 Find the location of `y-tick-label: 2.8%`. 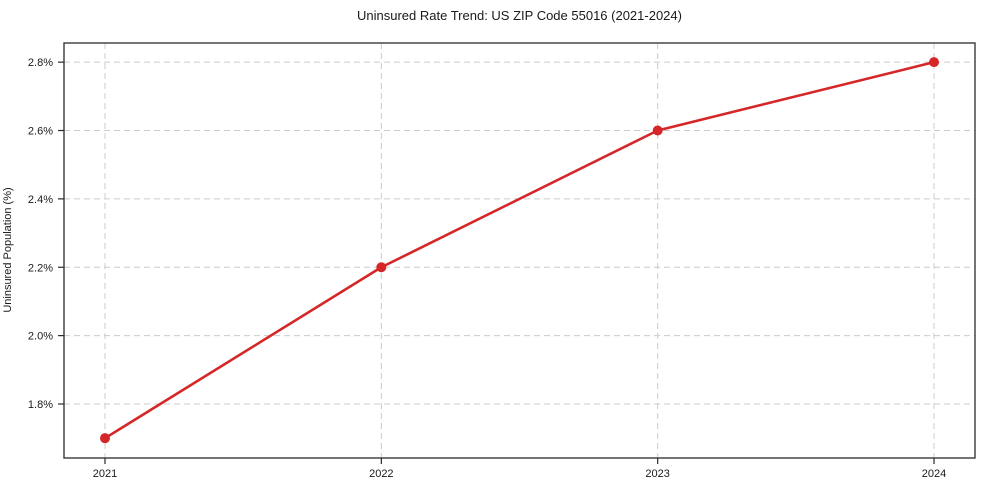

y-tick-label: 2.8% is located at coordinates (40, 63).